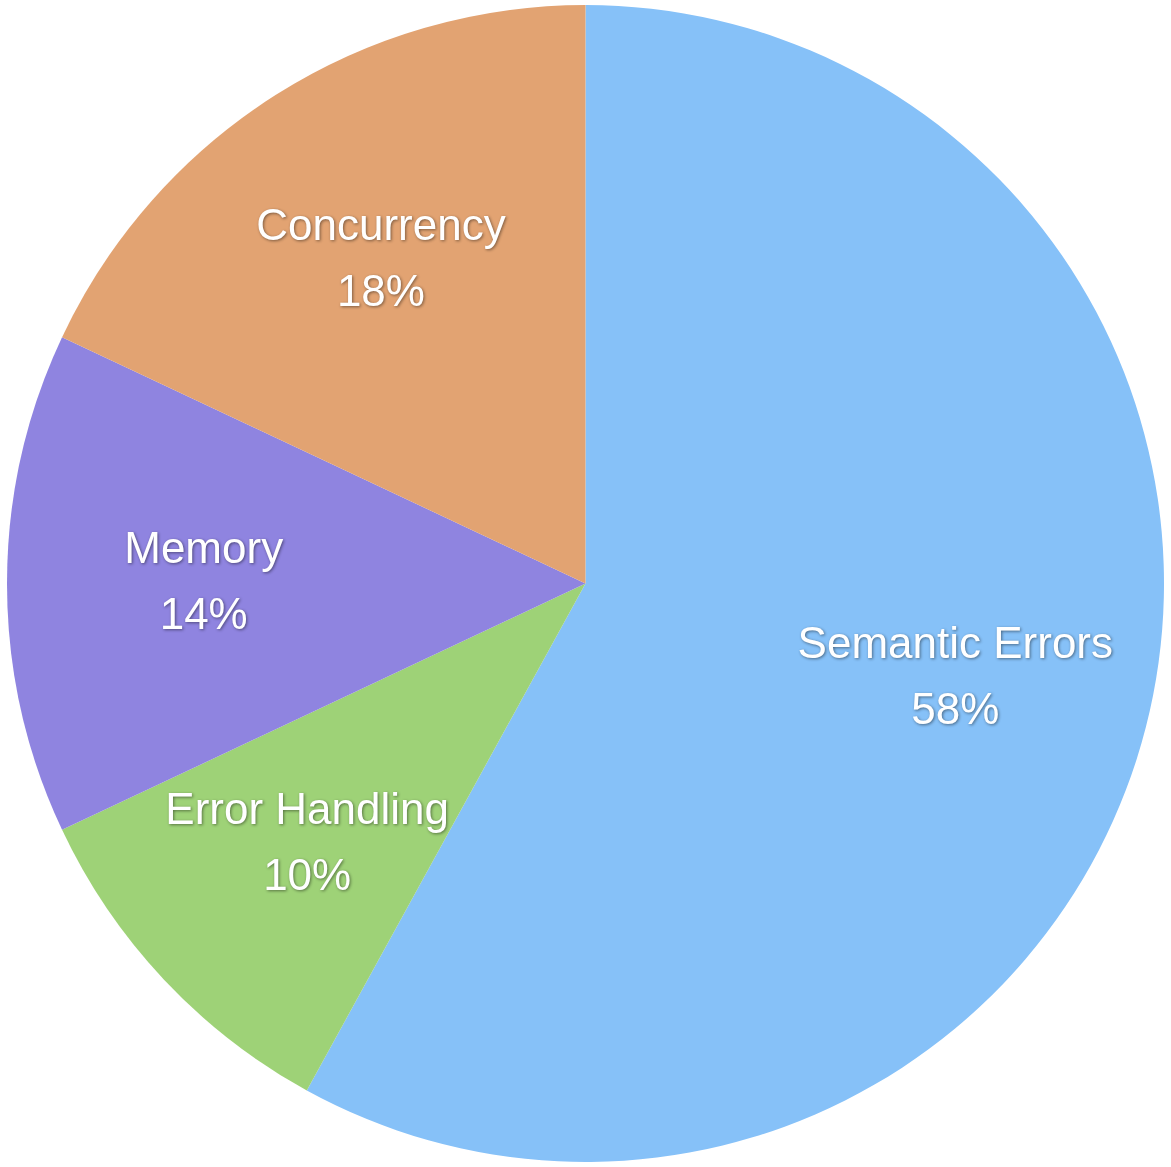  What do you see at coordinates (203, 613) in the screenshot?
I see `data-label: 14%` at bounding box center [203, 613].